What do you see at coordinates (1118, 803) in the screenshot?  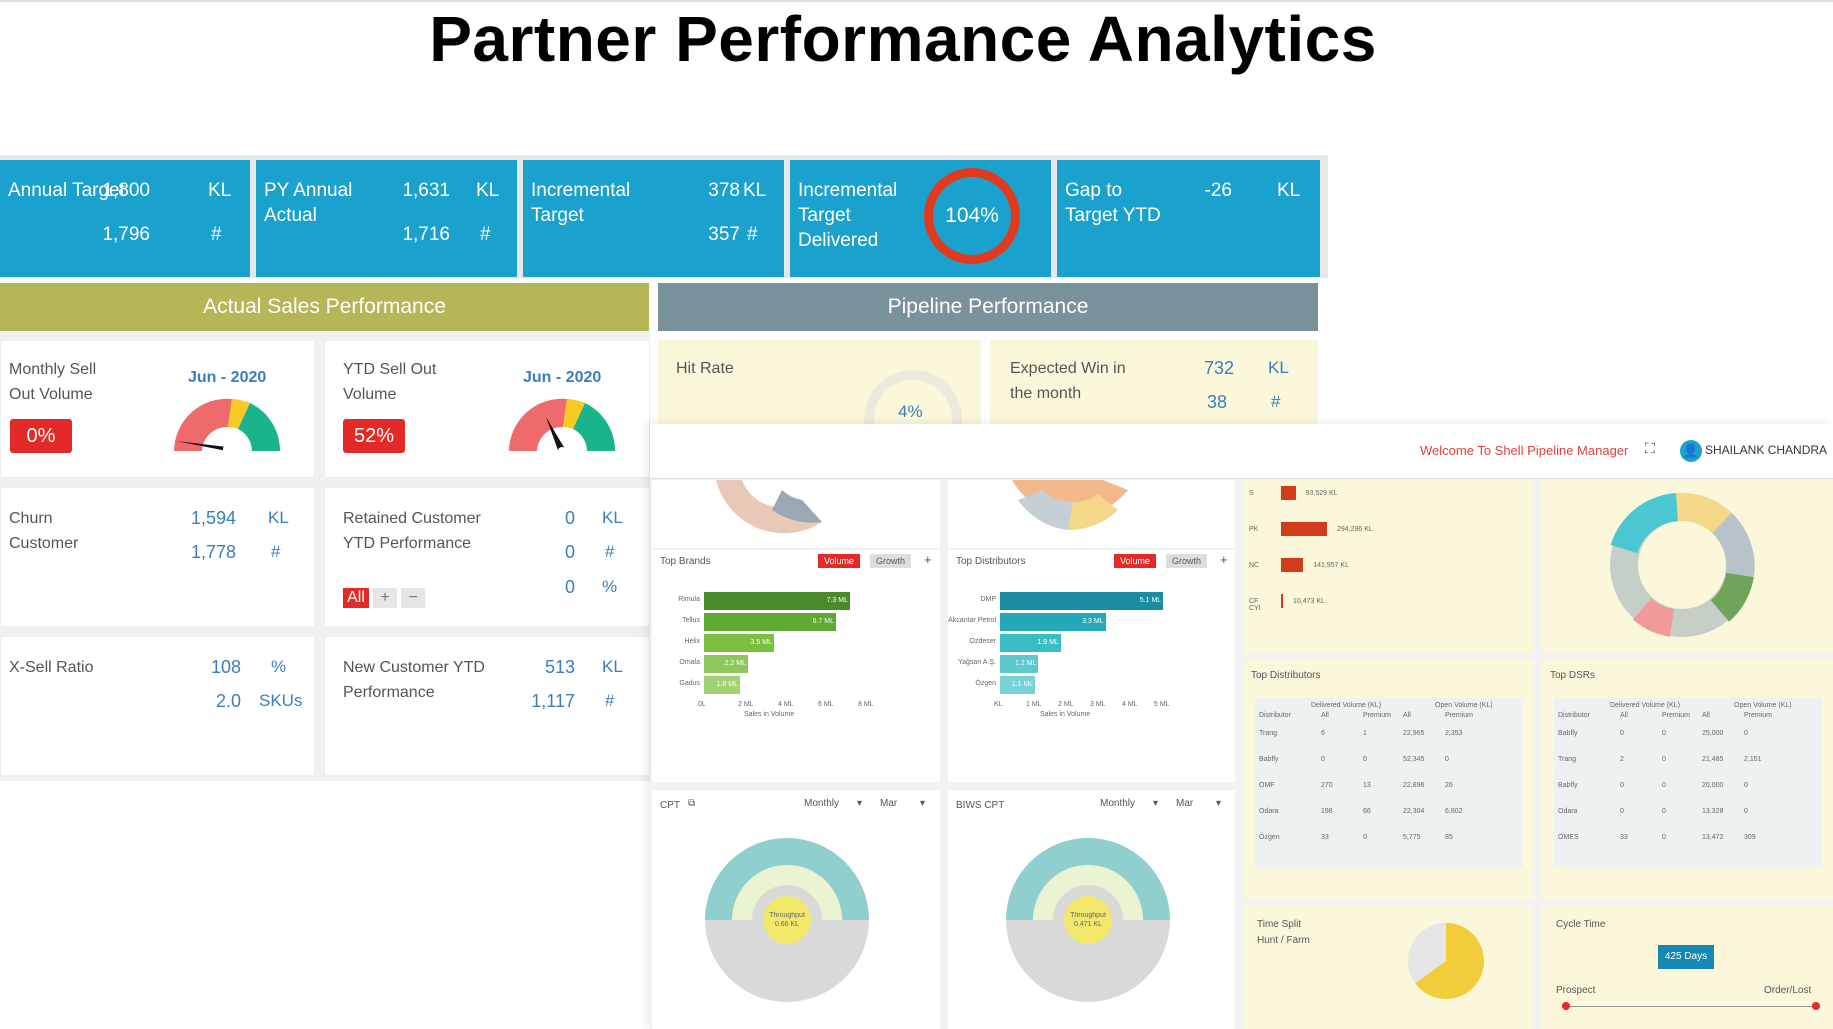 I see `biws-period-select: Monthly` at bounding box center [1118, 803].